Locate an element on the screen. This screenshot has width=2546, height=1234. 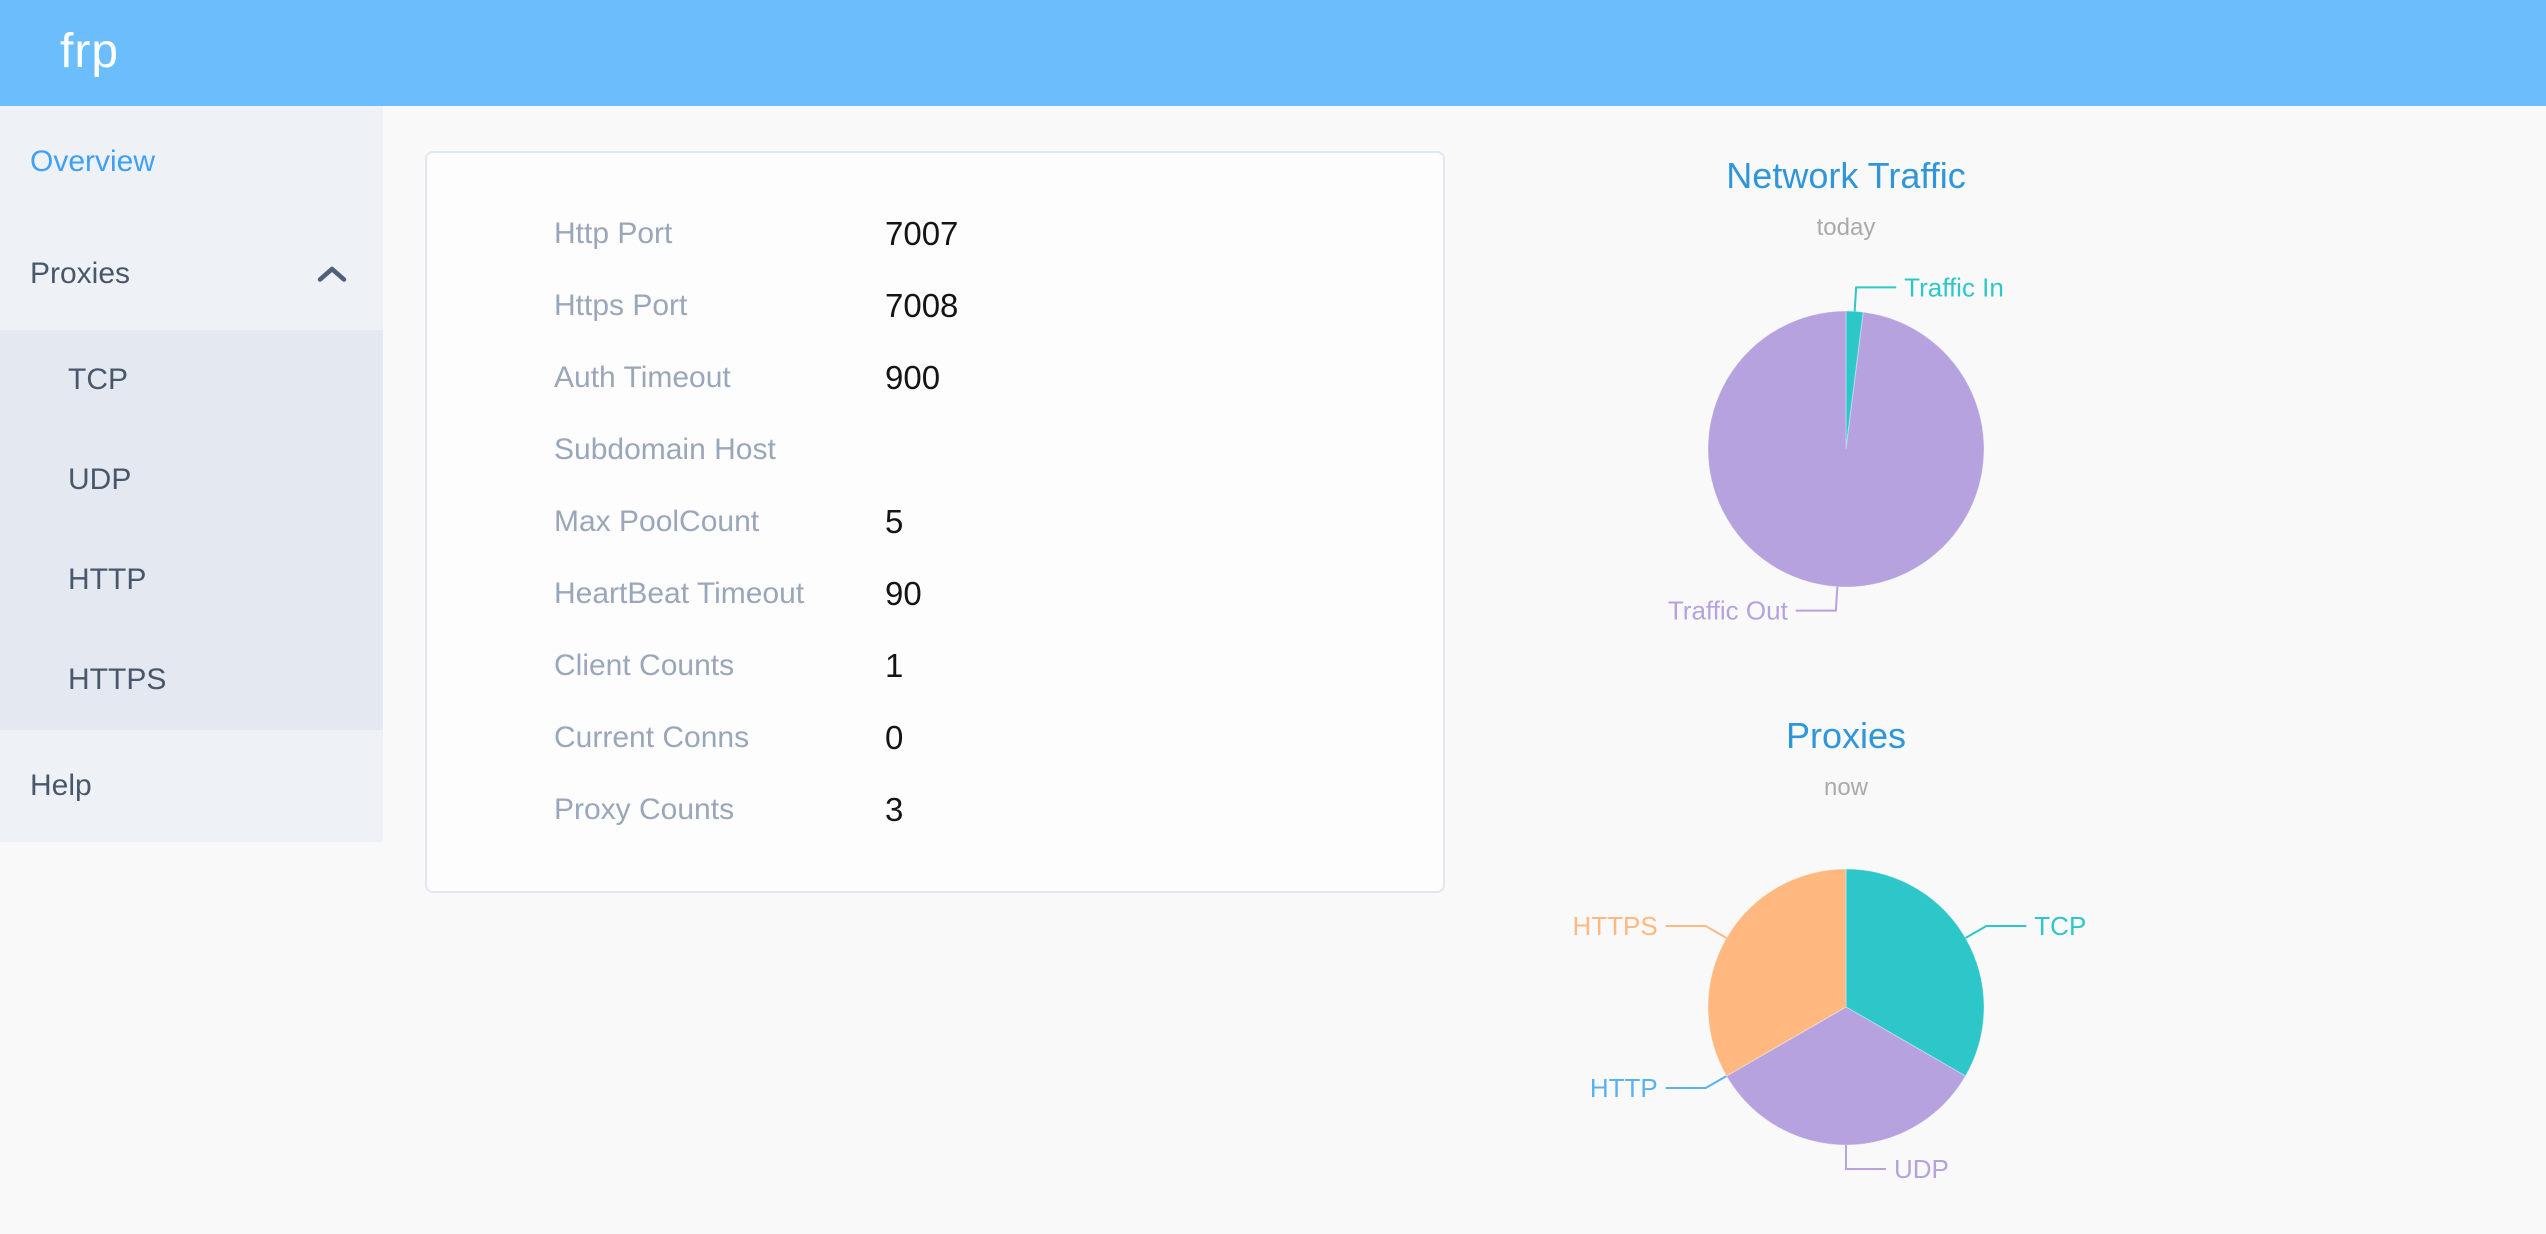
pie-label-https: HTTPS is located at coordinates (1614, 926).